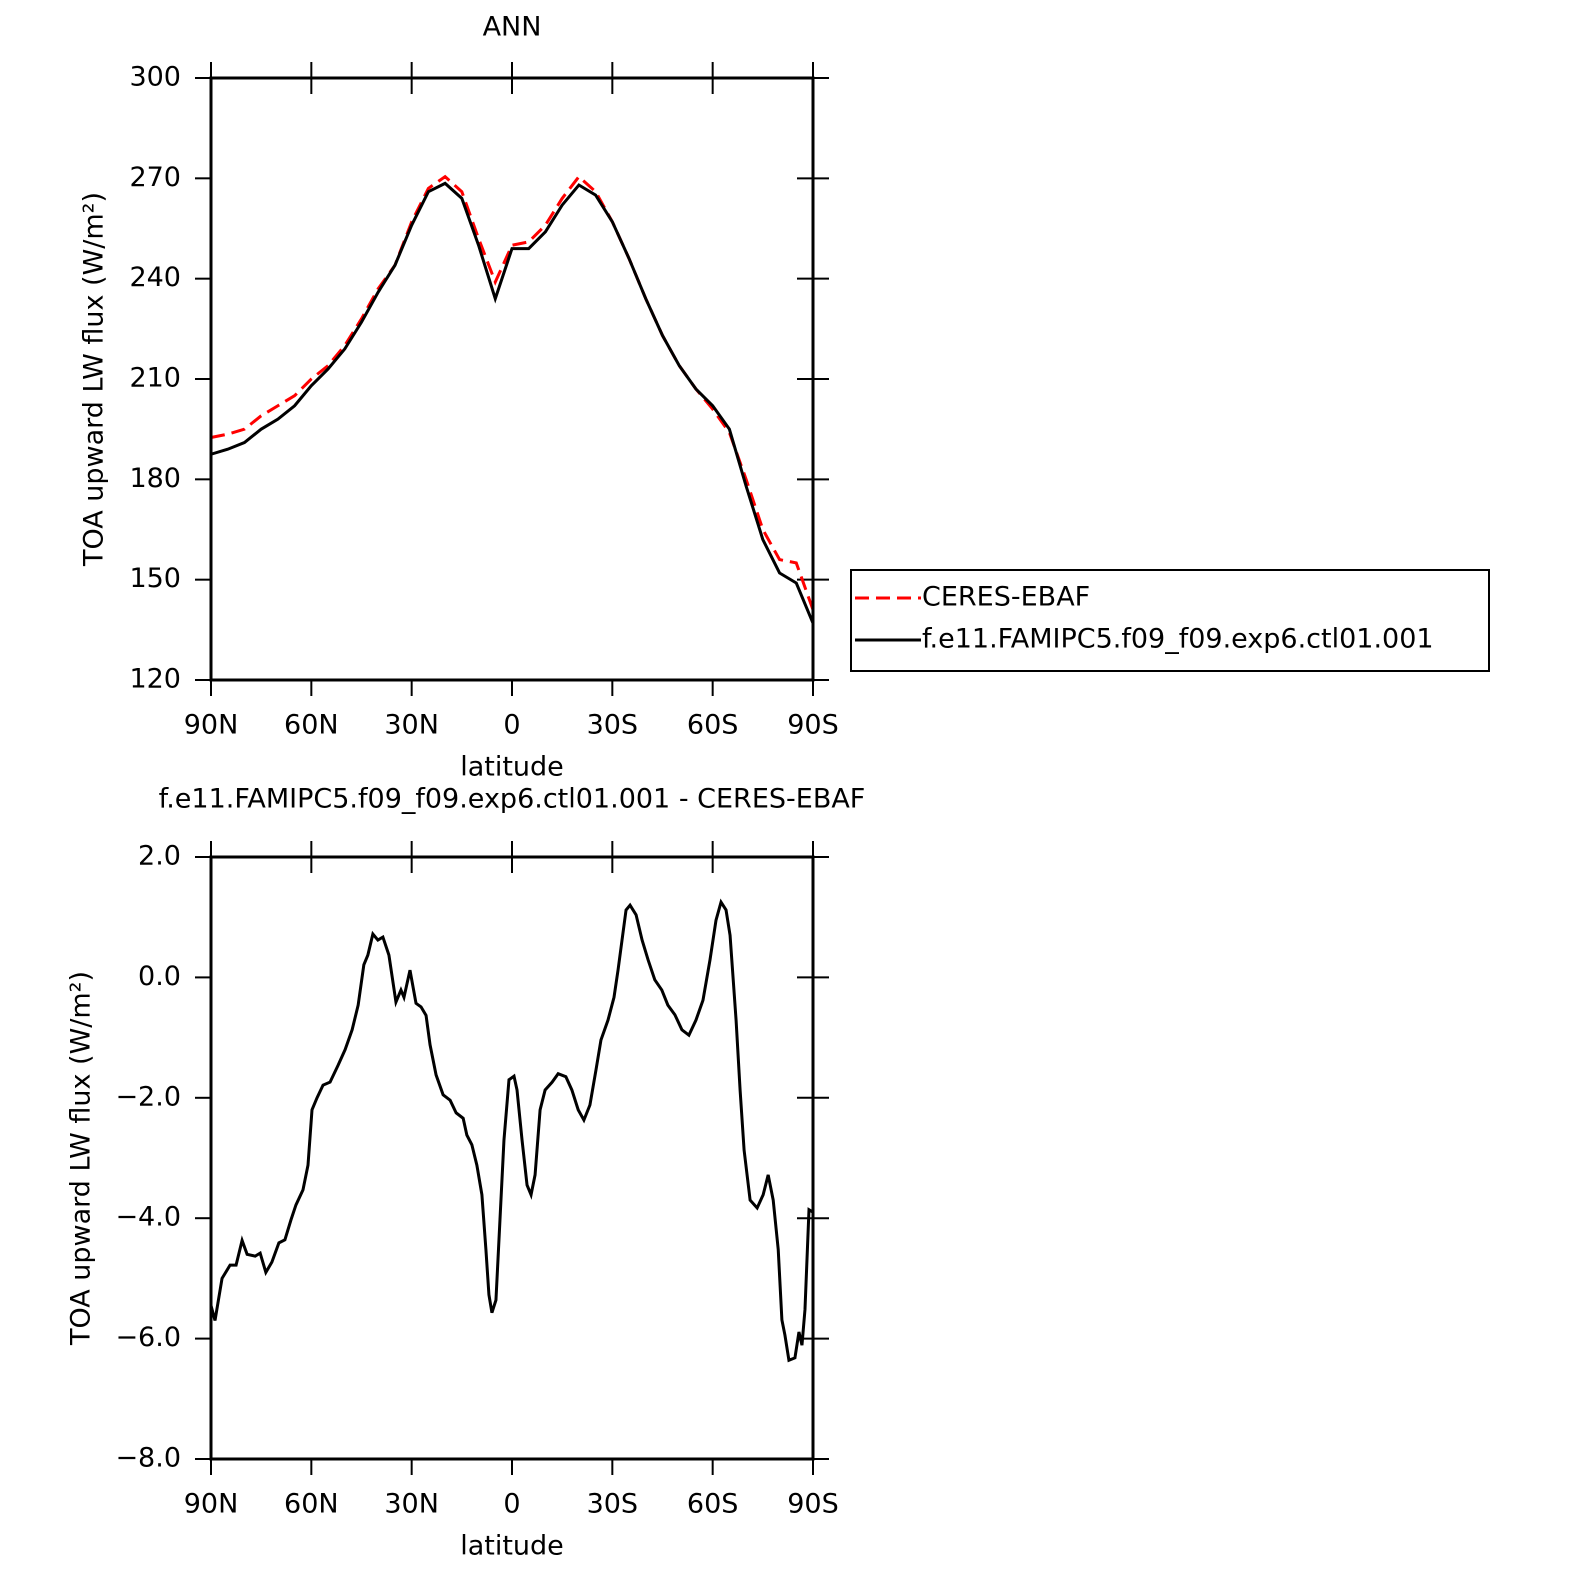 The image size is (1580, 1580). I want to click on y-tick-label: 120, so click(155, 679).